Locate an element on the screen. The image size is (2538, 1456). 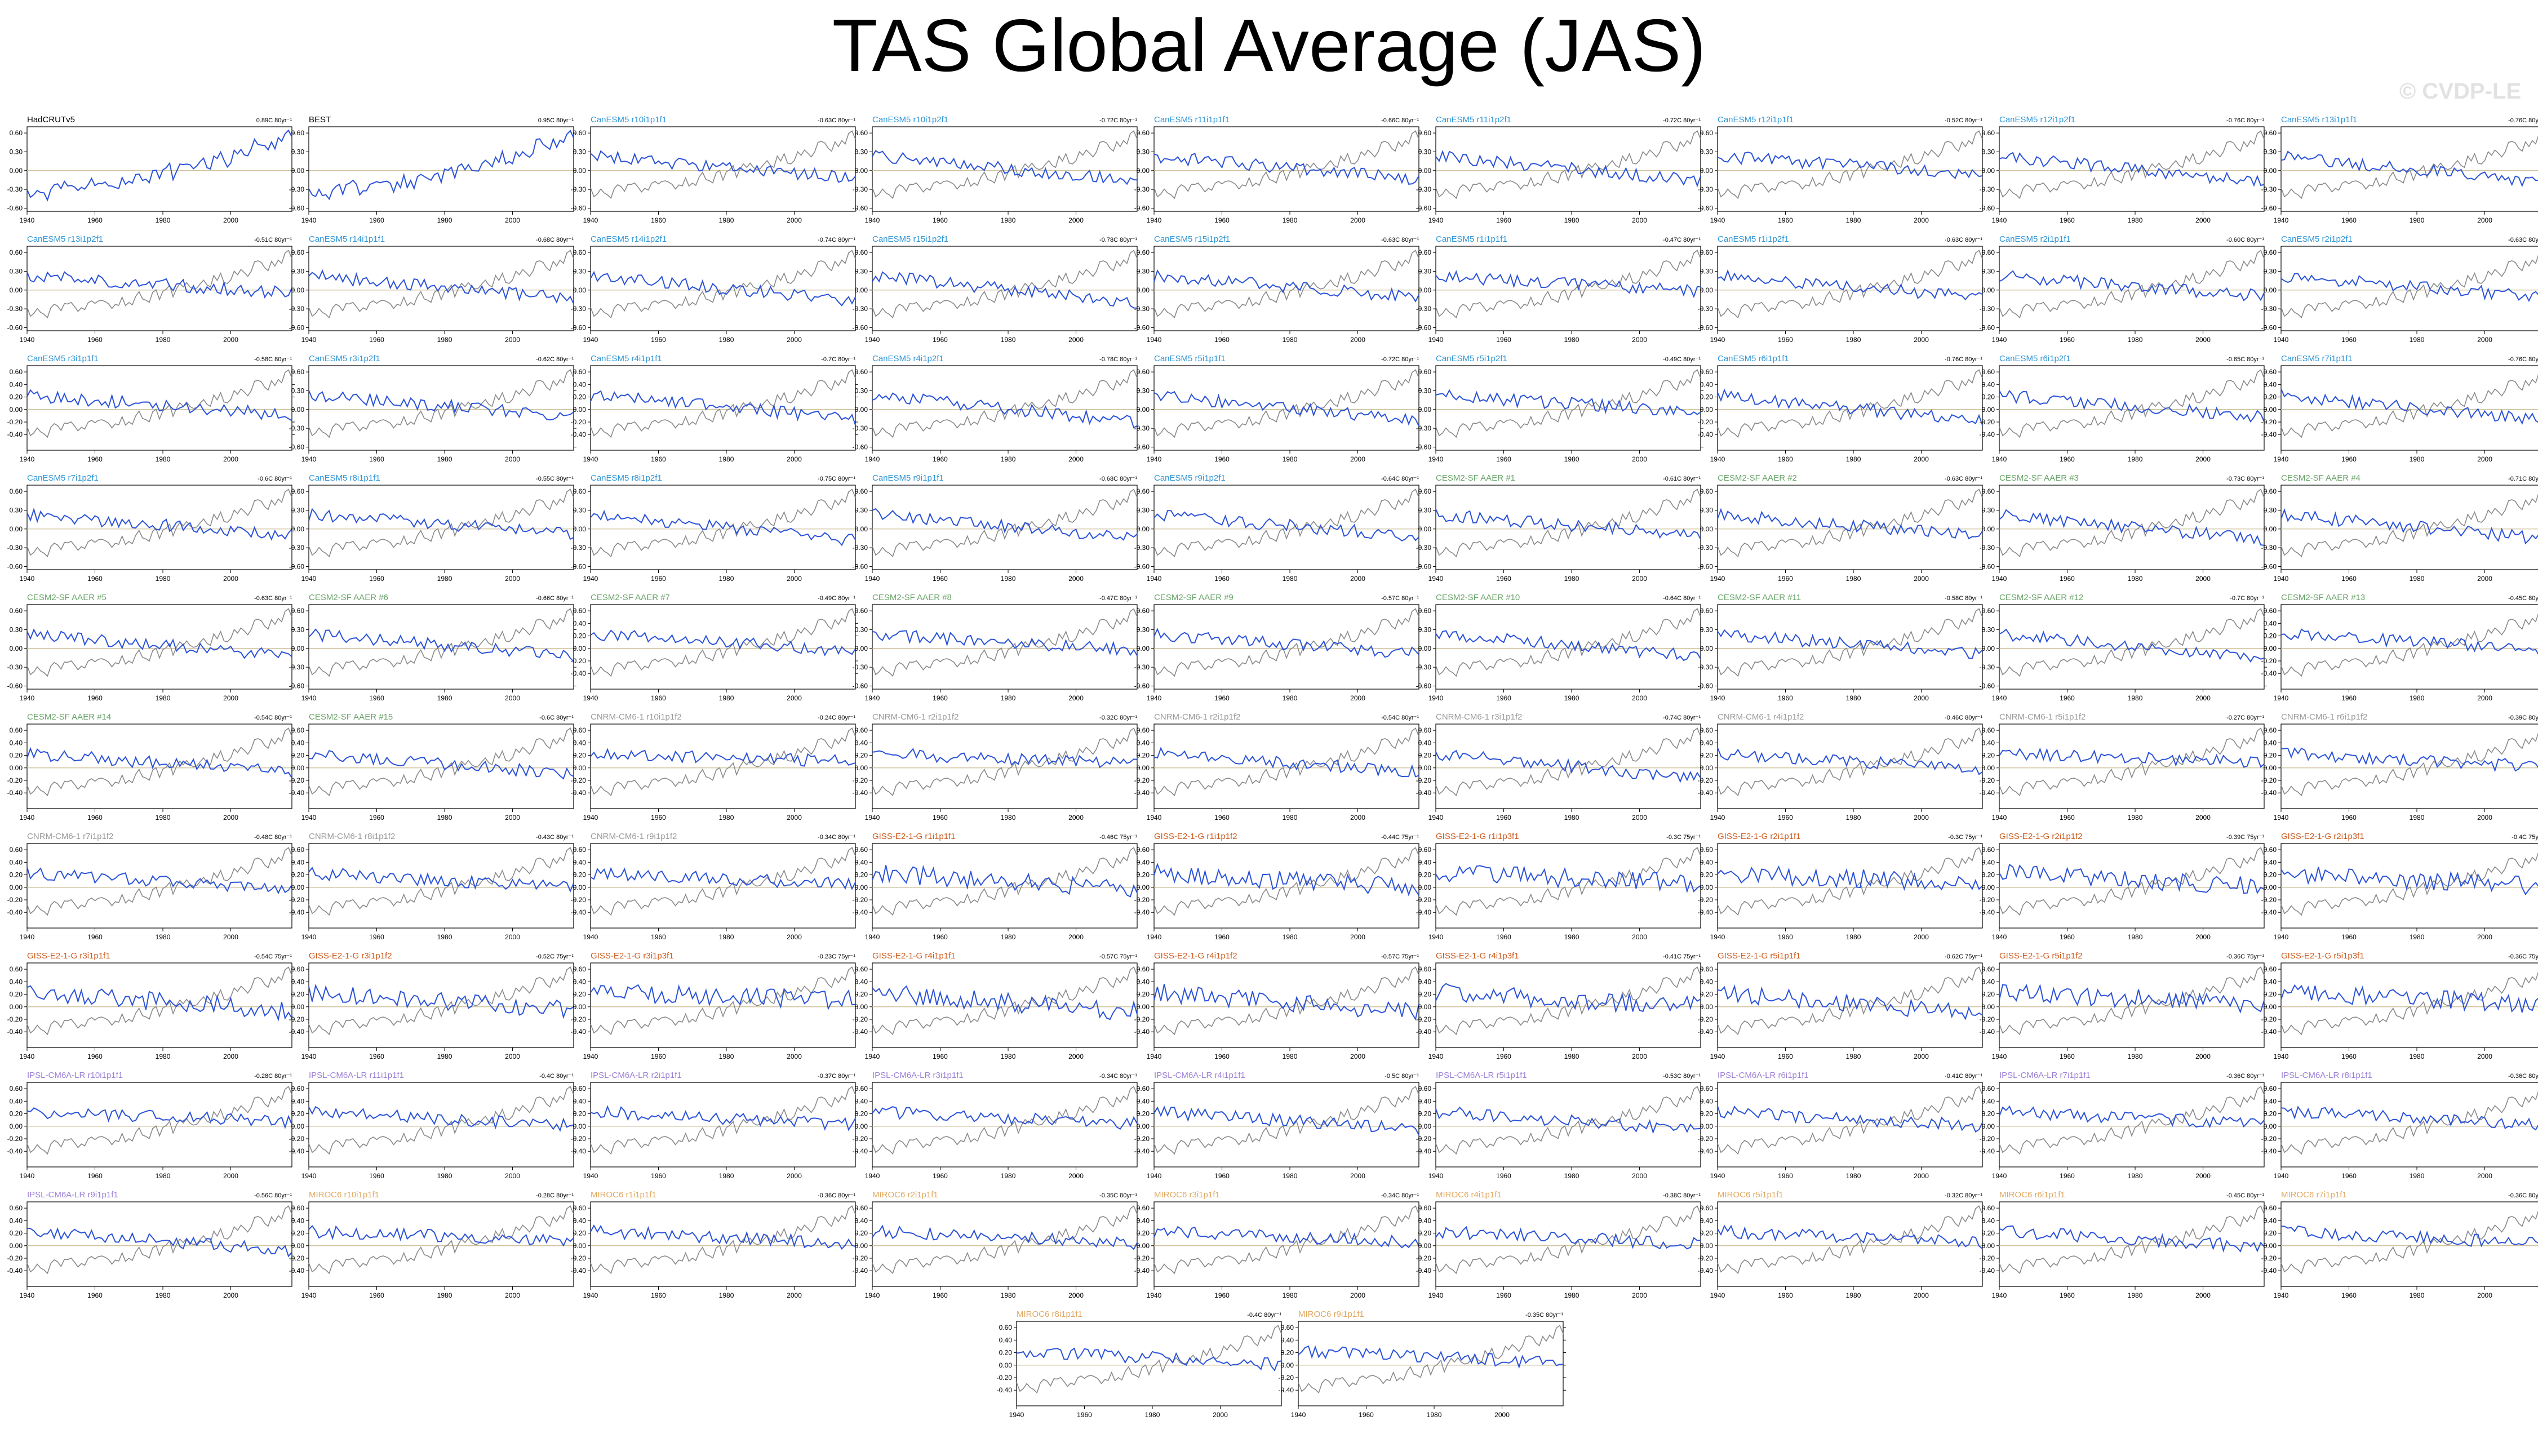
panel-label: CanESM5 r11i1p1f1 is located at coordinates (1192, 120).